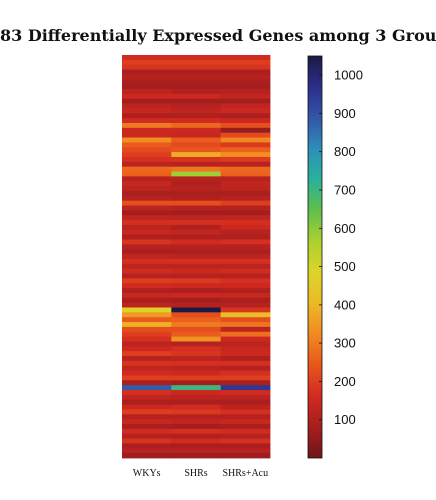  Describe the element at coordinates (245, 473) in the screenshot. I see `column-label: SHRs+Acu` at that location.